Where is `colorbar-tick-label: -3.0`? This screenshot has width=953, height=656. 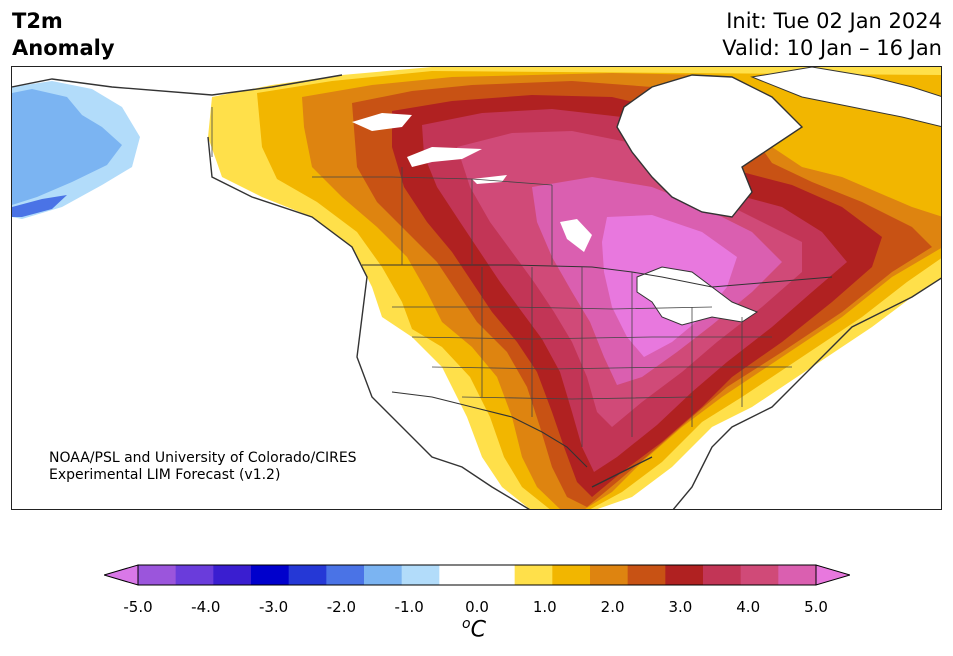 colorbar-tick-label: -3.0 is located at coordinates (273, 607).